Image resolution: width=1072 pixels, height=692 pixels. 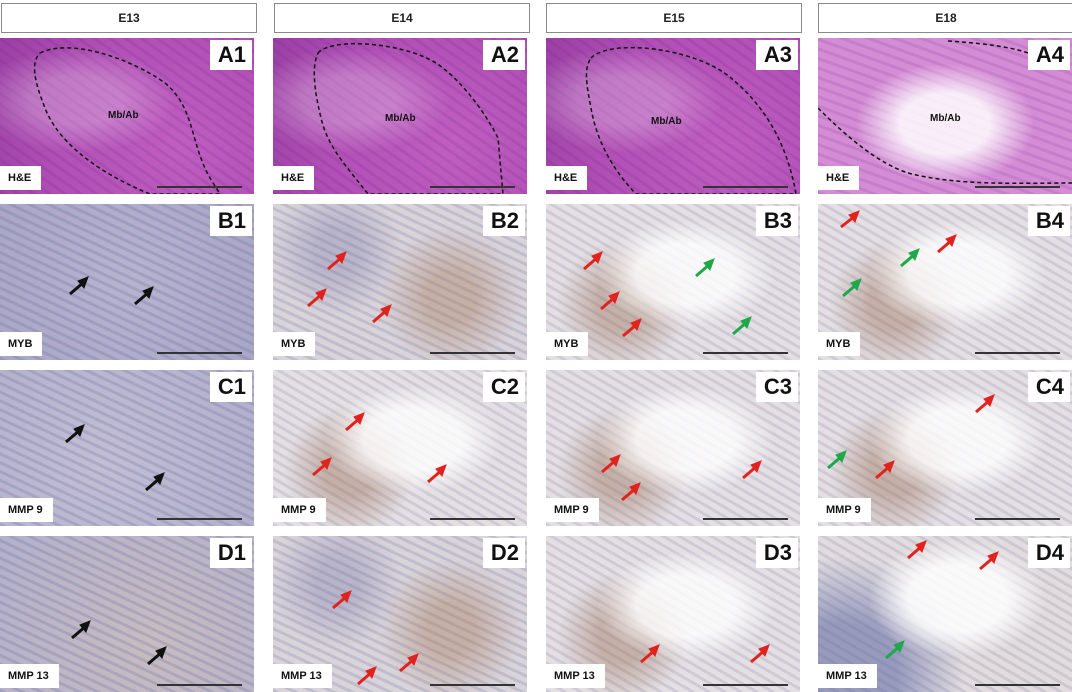 I want to click on panel-b4: B4 MYB, so click(x=945, y=282).